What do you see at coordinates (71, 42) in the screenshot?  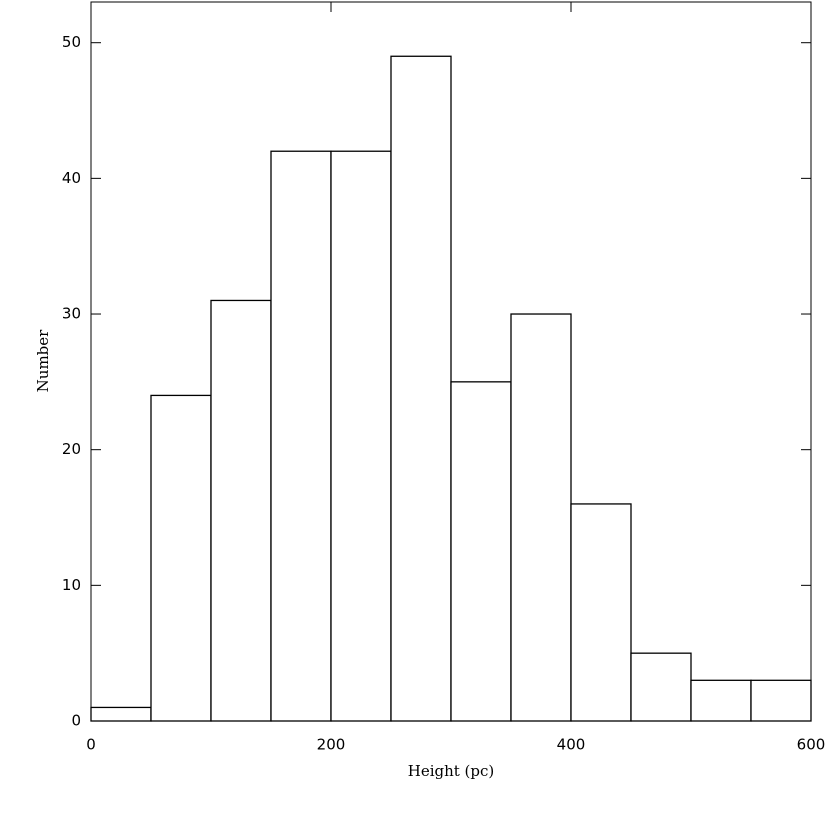 I see `y-tick-label: 50` at bounding box center [71, 42].